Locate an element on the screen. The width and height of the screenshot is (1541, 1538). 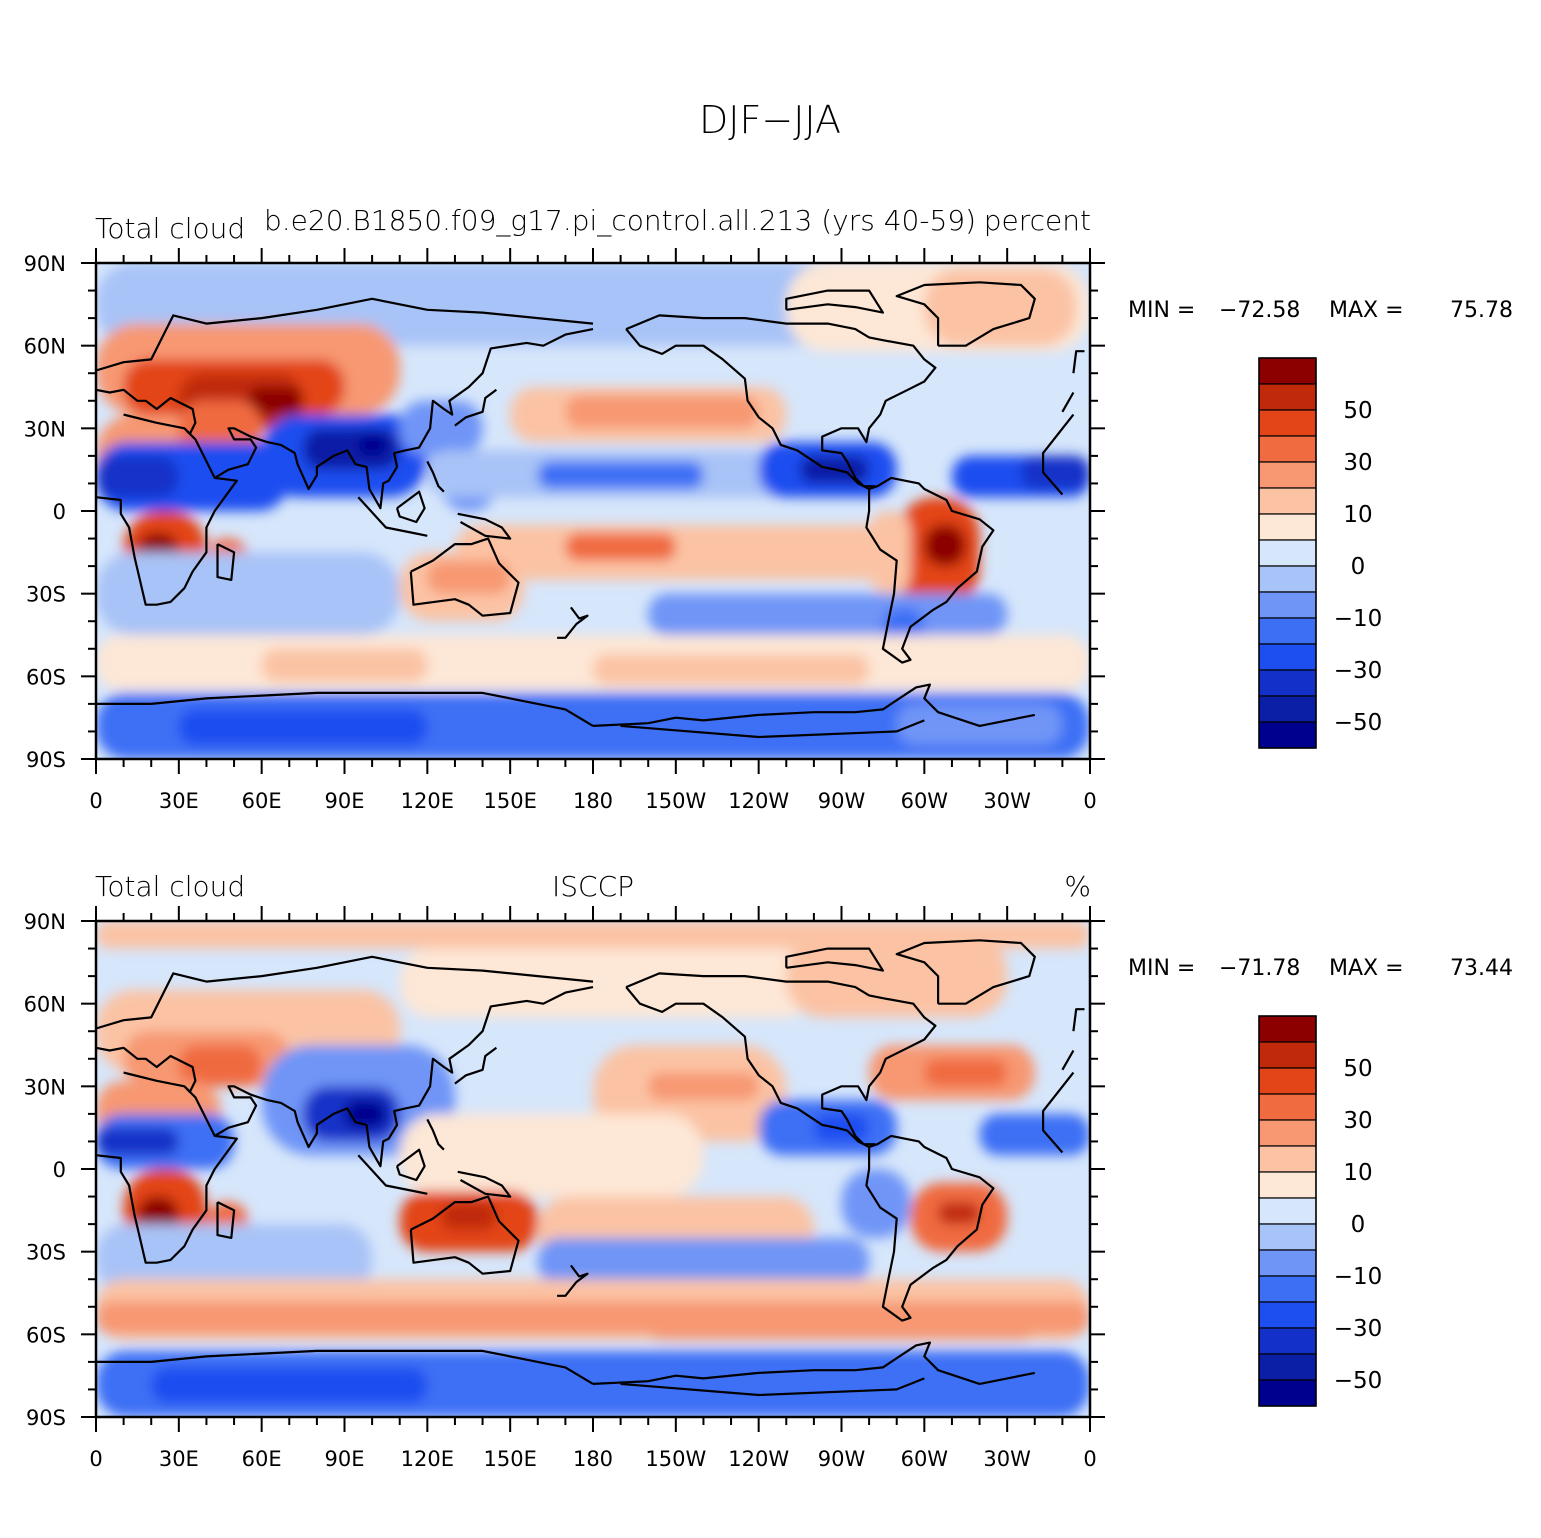
y-tick-label: 30N is located at coordinates (45, 429).